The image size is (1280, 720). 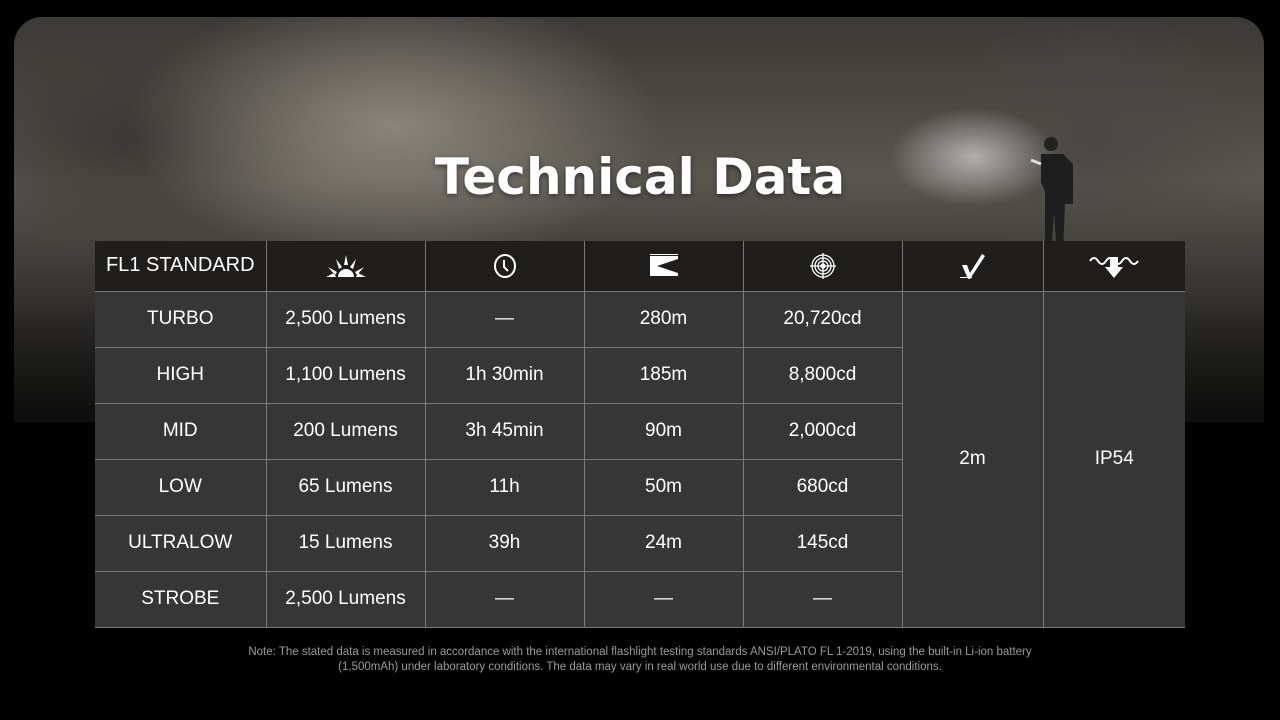 What do you see at coordinates (822, 431) in the screenshot?
I see `intensity-cell: 2,000cd` at bounding box center [822, 431].